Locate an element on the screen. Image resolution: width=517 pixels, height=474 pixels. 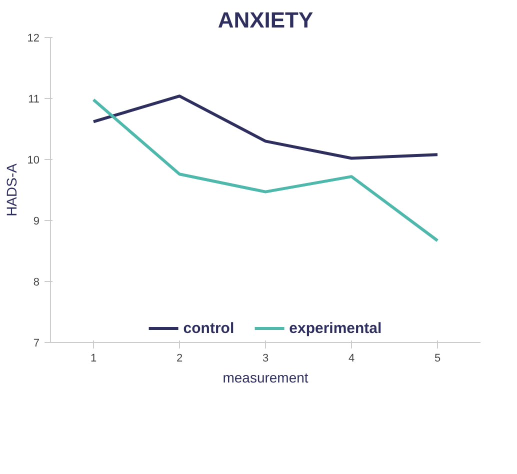
x-axis-title: measurement is located at coordinates (265, 378).